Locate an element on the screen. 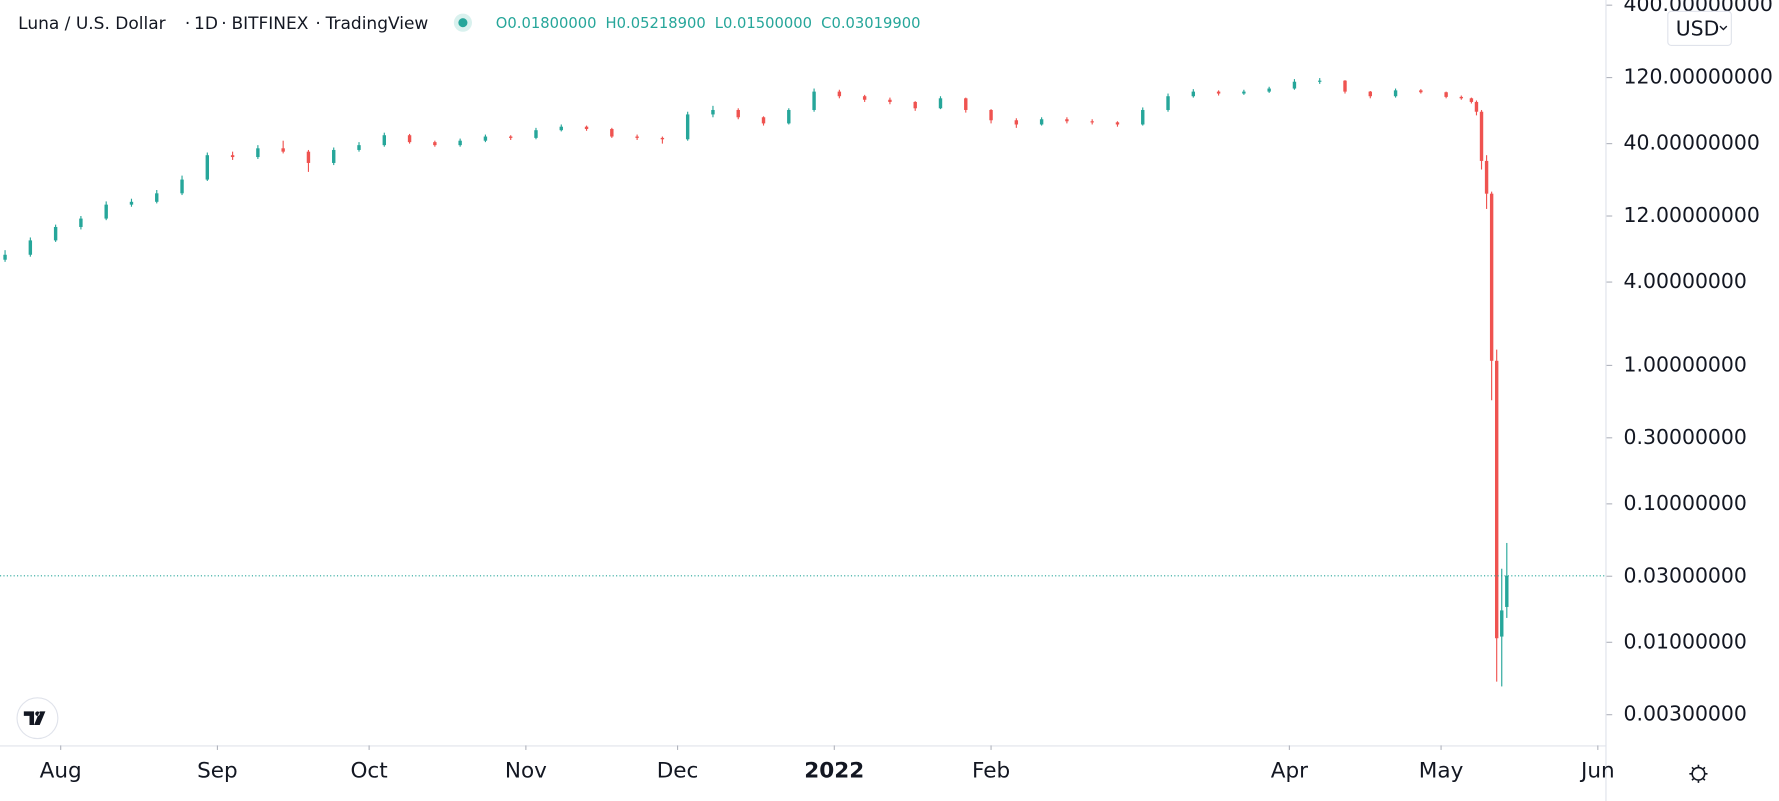 This screenshot has height=801, width=1779. x-tick-label: May is located at coordinates (1441, 771).